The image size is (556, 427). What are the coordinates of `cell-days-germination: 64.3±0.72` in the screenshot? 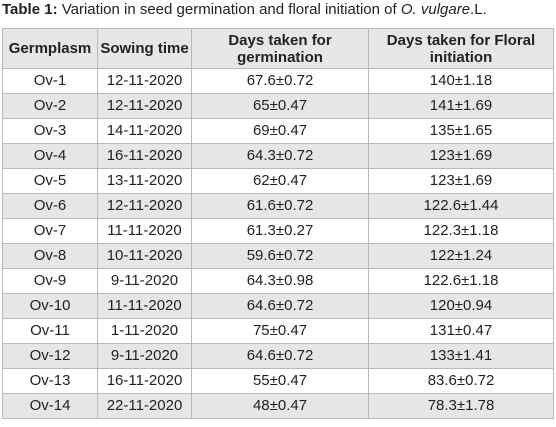 It's located at (280, 156).